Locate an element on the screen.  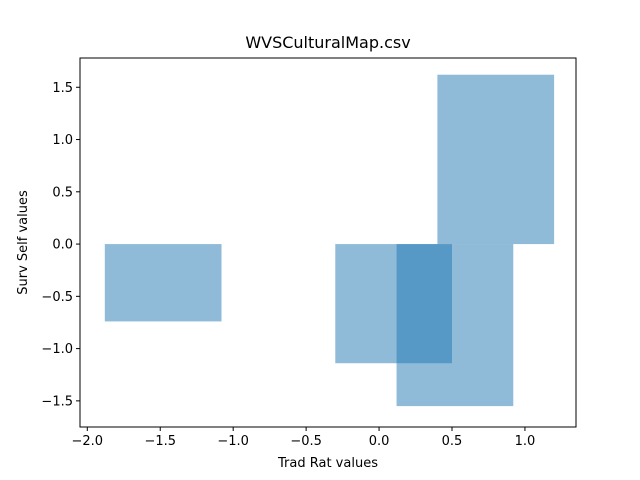
x-tick-label: −1.5 is located at coordinates (160, 441).